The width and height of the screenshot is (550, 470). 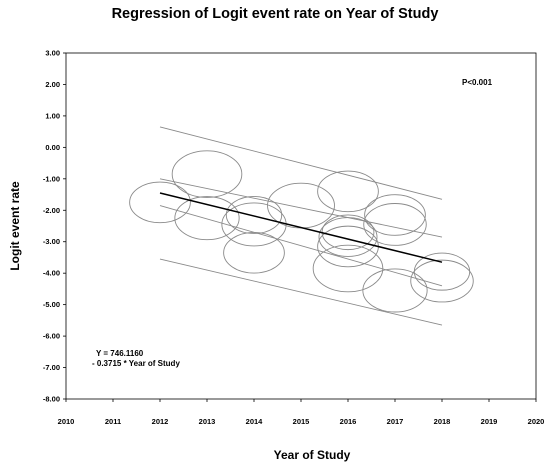 What do you see at coordinates (348, 421) in the screenshot?
I see `x-tick-label: 2016` at bounding box center [348, 421].